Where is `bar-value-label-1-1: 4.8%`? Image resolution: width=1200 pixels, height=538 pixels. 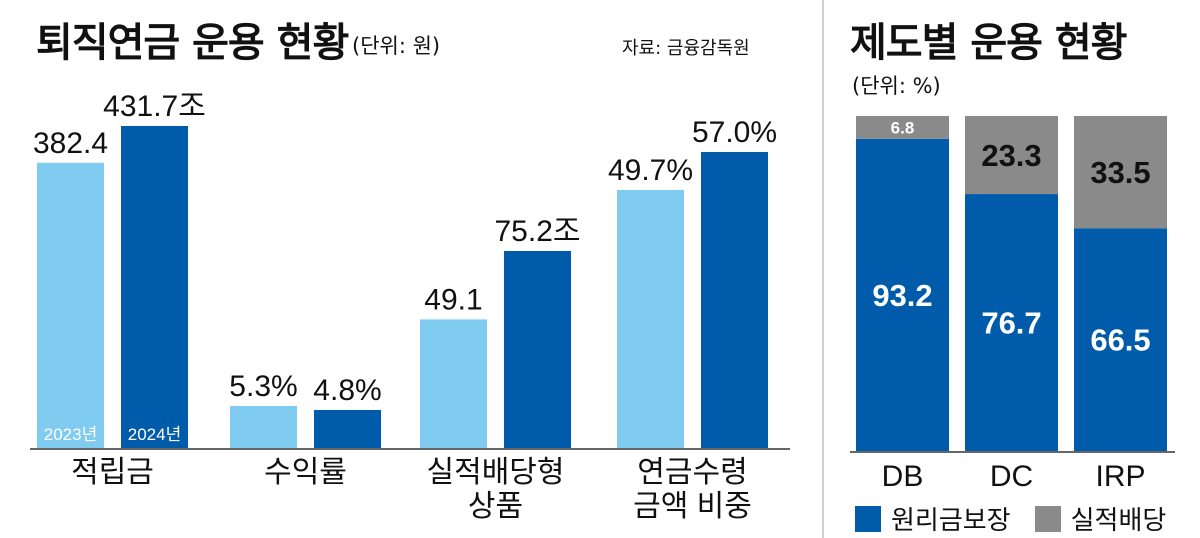 bar-value-label-1-1: 4.8% is located at coordinates (347, 390).